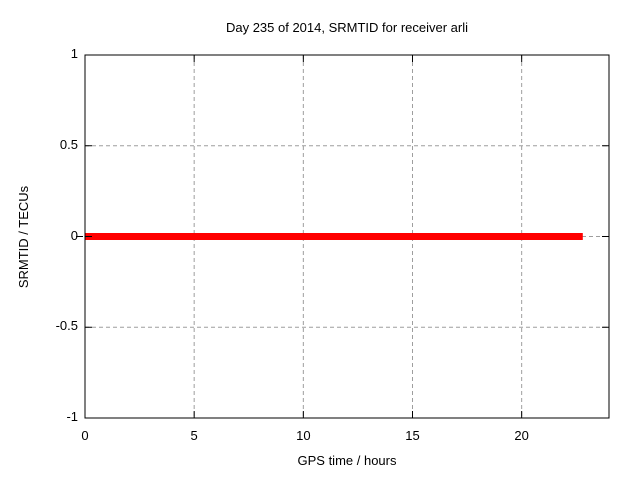  What do you see at coordinates (74, 53) in the screenshot?
I see `y-tick-label: 1` at bounding box center [74, 53].